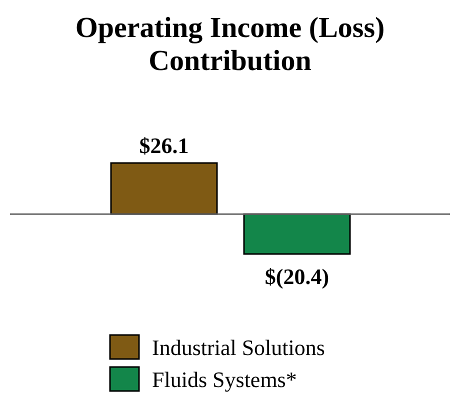 This screenshot has width=460, height=400. Describe the element at coordinates (164, 145) in the screenshot. I see `data-label: $26.1` at that location.